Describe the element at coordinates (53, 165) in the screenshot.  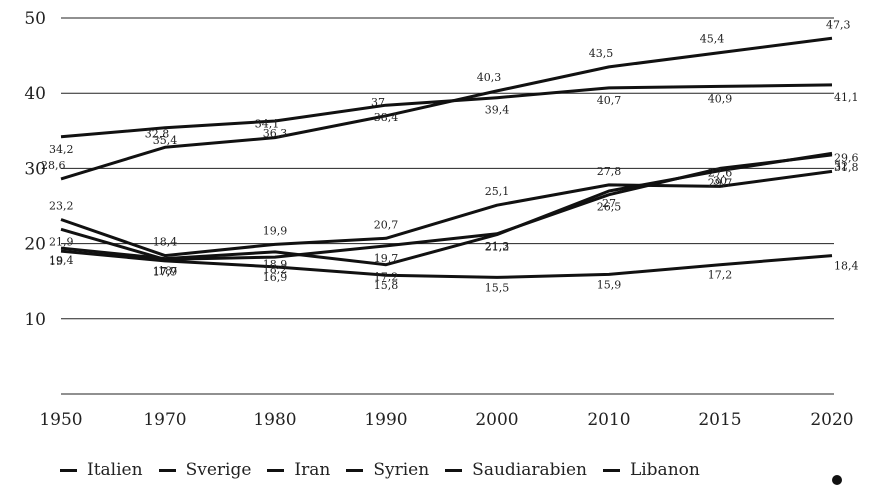
I see `data-label: 28,6` at that location.